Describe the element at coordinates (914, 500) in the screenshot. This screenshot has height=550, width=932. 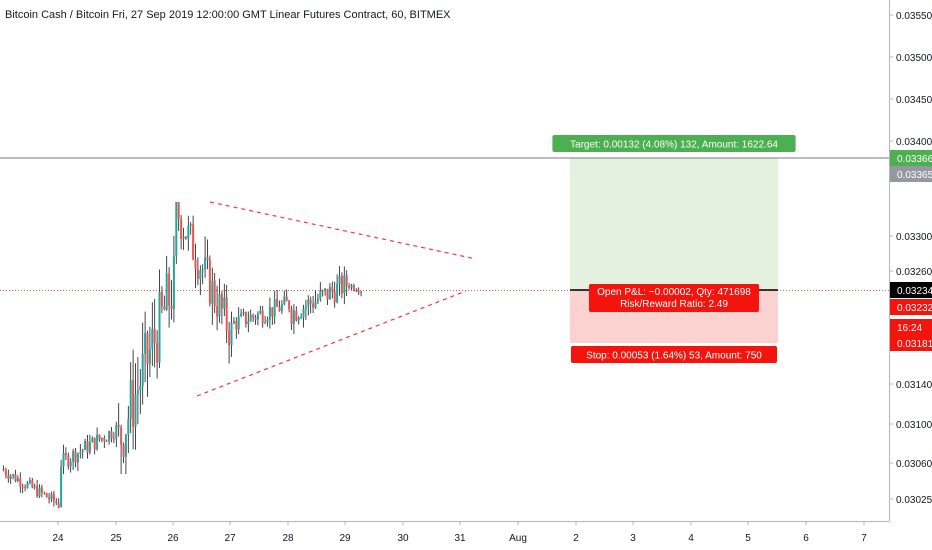
I see `price-tick-label: 0.03025` at that location.